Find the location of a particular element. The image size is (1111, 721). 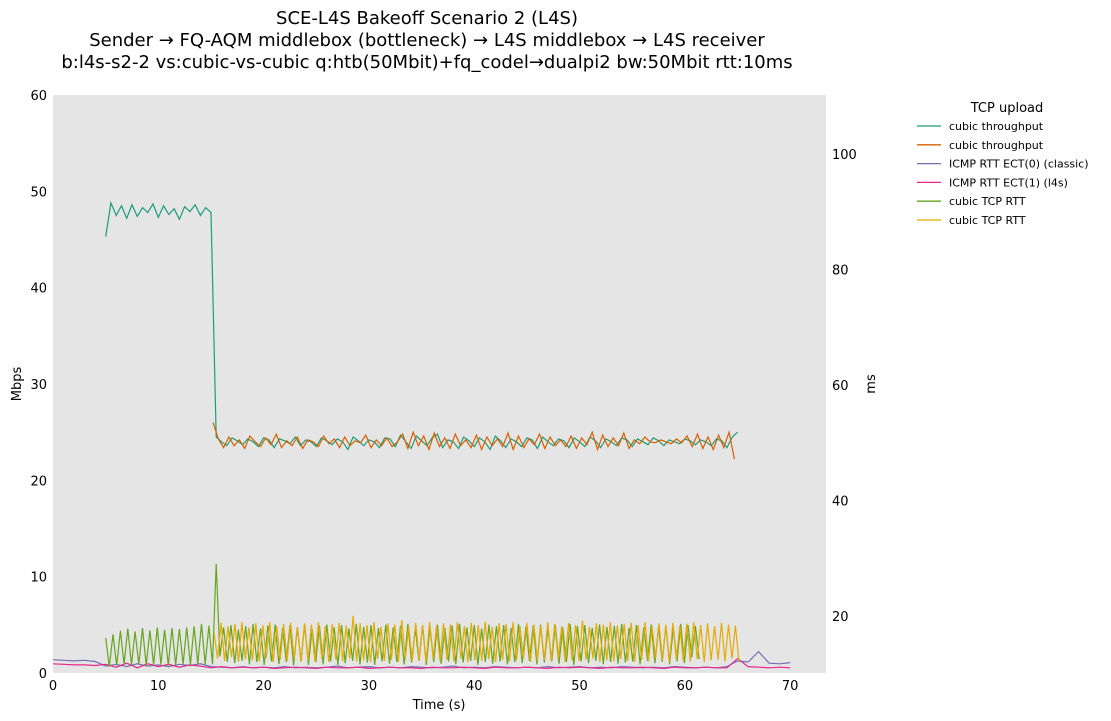

legend-item: ICMP RTT ECT(0) (classic) is located at coordinates (1003, 164).